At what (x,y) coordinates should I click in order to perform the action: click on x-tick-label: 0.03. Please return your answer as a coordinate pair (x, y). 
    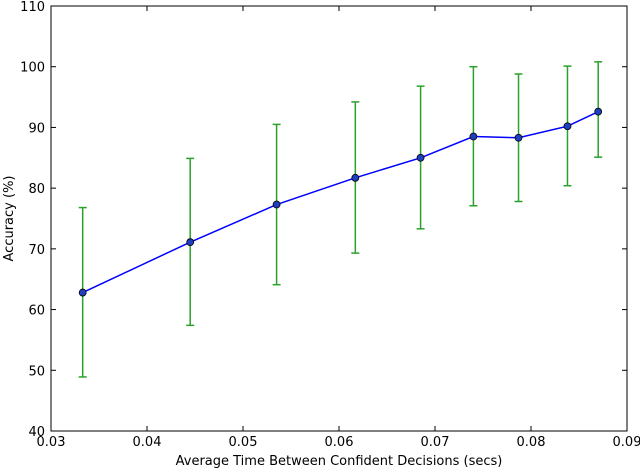
    Looking at the image, I should click on (51, 442).